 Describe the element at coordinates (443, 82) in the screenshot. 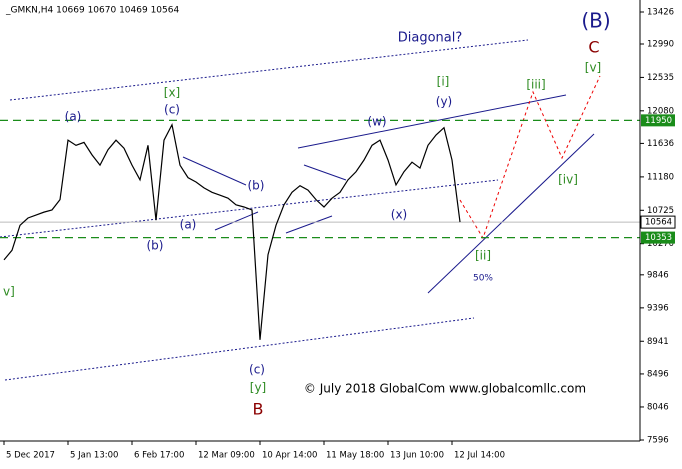

I see `wave-label: [i]` at that location.